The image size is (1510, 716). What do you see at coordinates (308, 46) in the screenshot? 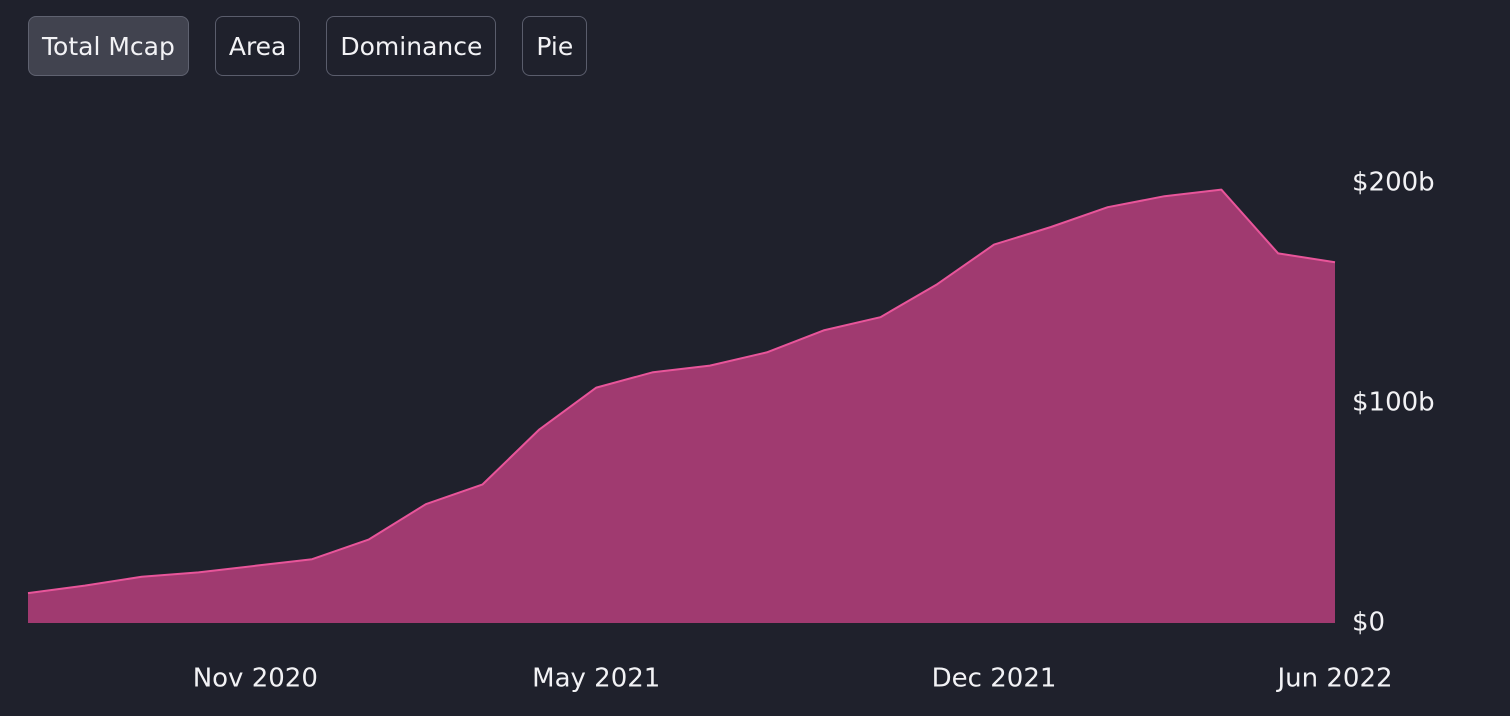
I see `chart-tabs: Total Mcap Area Dominance Pie` at bounding box center [308, 46].